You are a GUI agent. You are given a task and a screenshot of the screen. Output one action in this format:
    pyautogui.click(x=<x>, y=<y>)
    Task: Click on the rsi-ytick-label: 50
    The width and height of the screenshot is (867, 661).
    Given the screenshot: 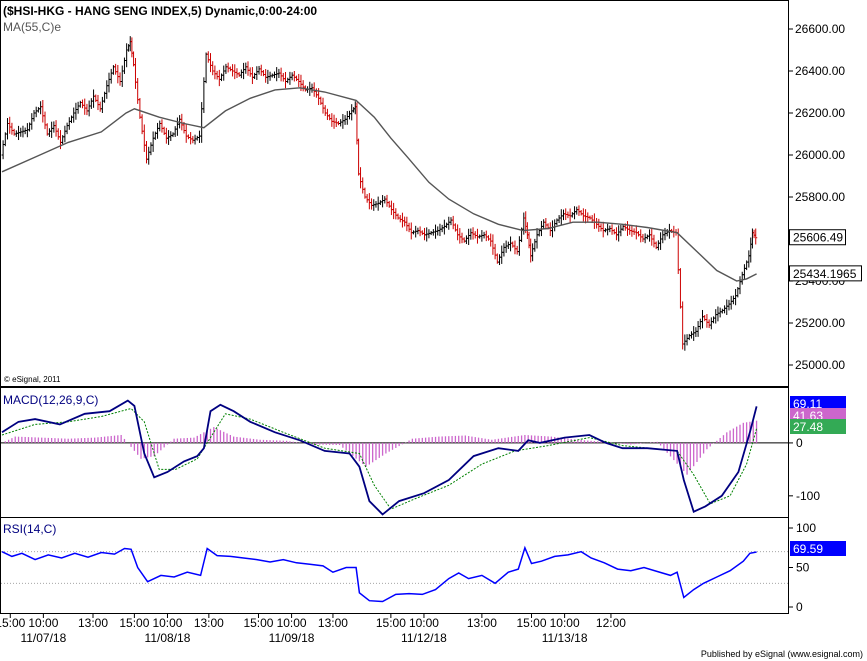 What is the action you would take?
    pyautogui.click(x=803, y=568)
    